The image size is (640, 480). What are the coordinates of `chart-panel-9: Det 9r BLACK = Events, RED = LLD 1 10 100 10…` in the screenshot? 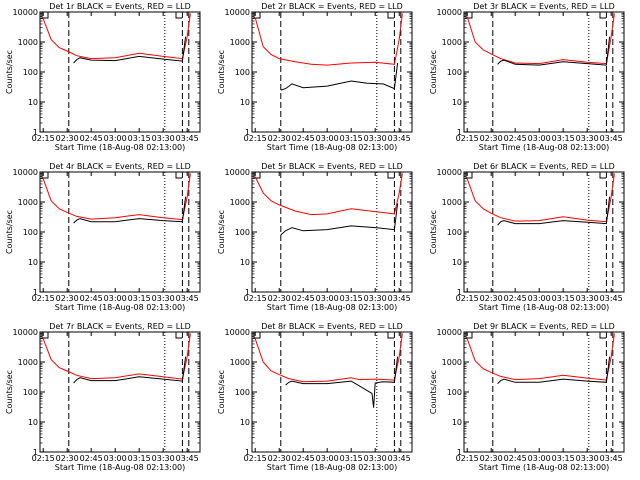 It's located at (527, 397).